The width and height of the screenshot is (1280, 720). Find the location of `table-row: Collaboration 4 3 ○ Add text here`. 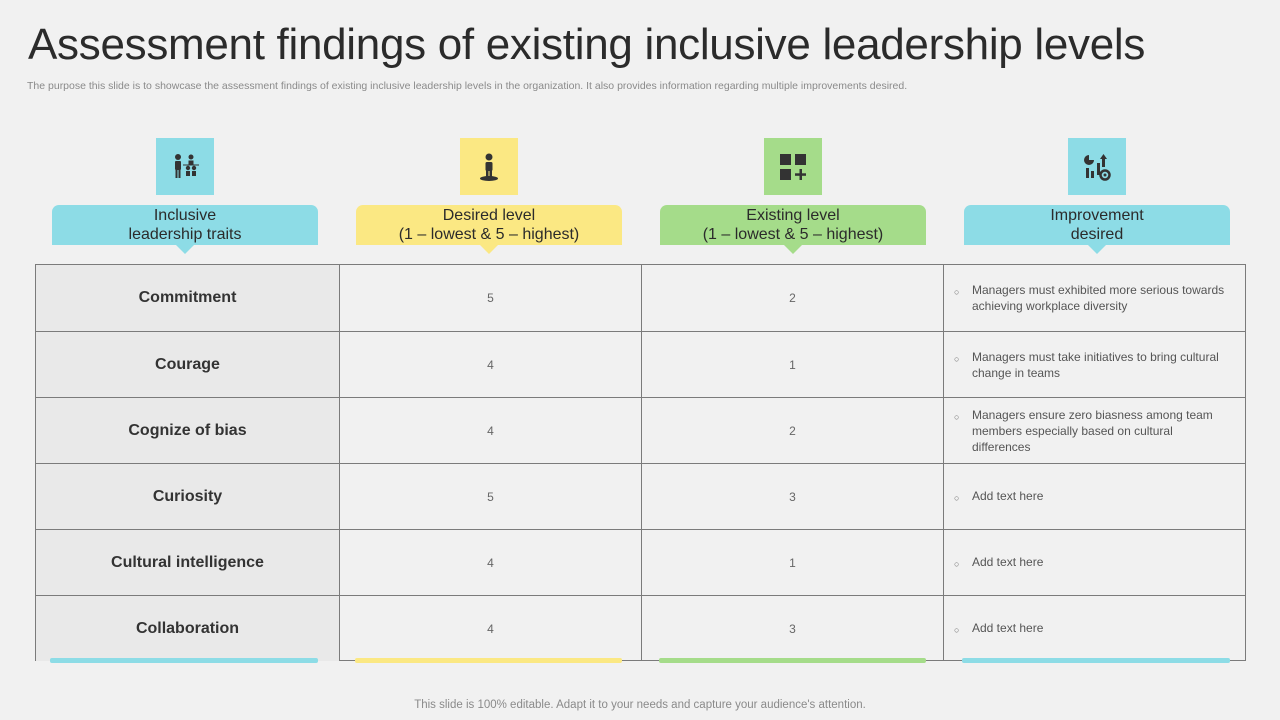

table-row: Collaboration 4 3 ○ Add text here is located at coordinates (640, 628).